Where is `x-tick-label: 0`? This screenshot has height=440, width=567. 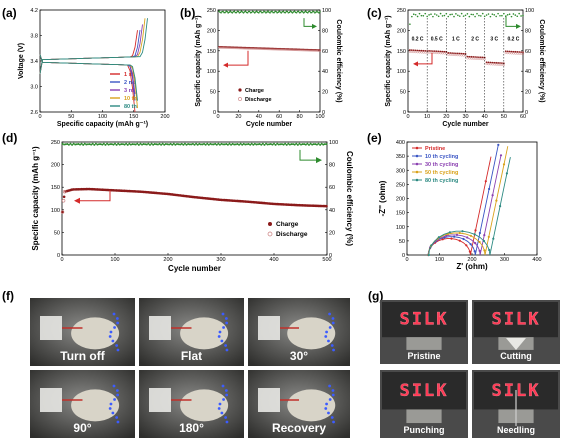 x-tick-label: 0 is located at coordinates (406, 260).